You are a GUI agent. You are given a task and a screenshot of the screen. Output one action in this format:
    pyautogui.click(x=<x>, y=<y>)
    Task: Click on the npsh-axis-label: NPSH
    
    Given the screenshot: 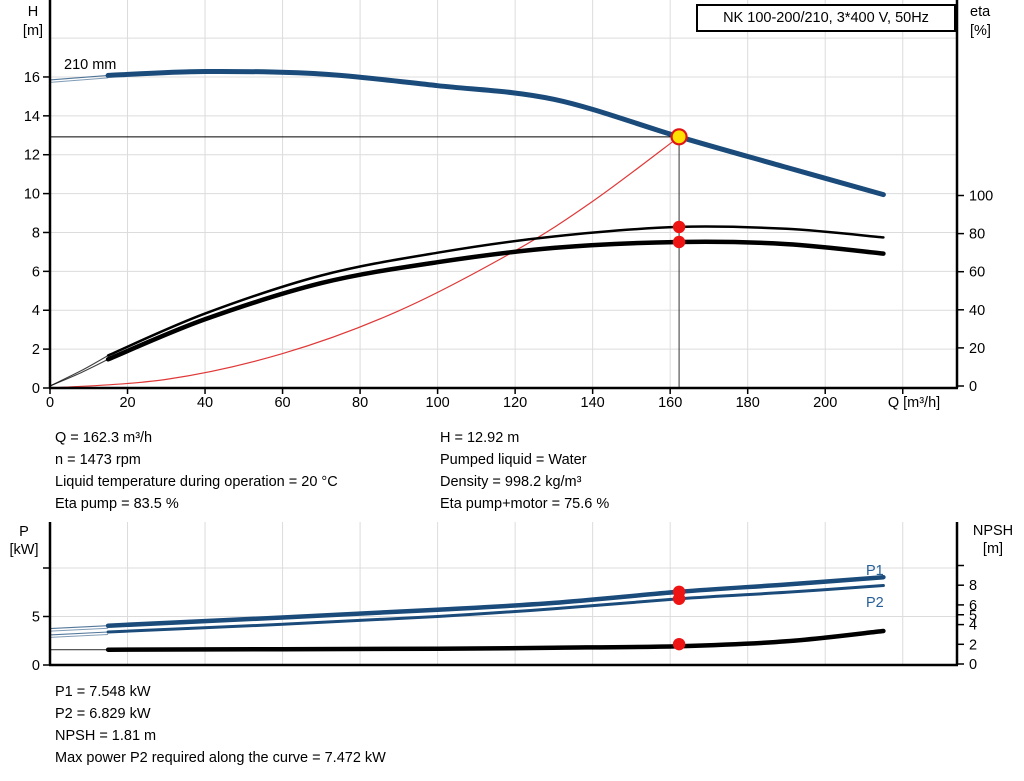 What is the action you would take?
    pyautogui.click(x=993, y=531)
    